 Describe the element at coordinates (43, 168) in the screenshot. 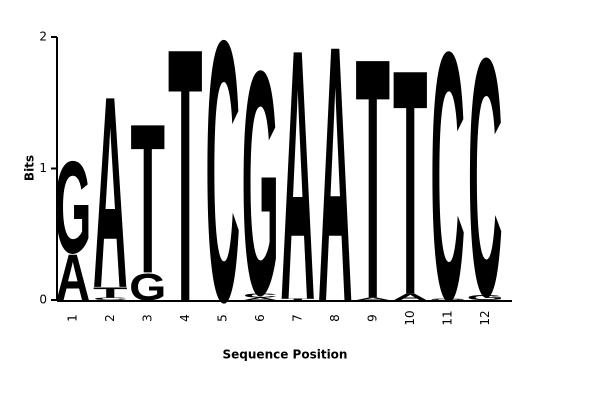

I see `y-tick-label: 1` at that location.